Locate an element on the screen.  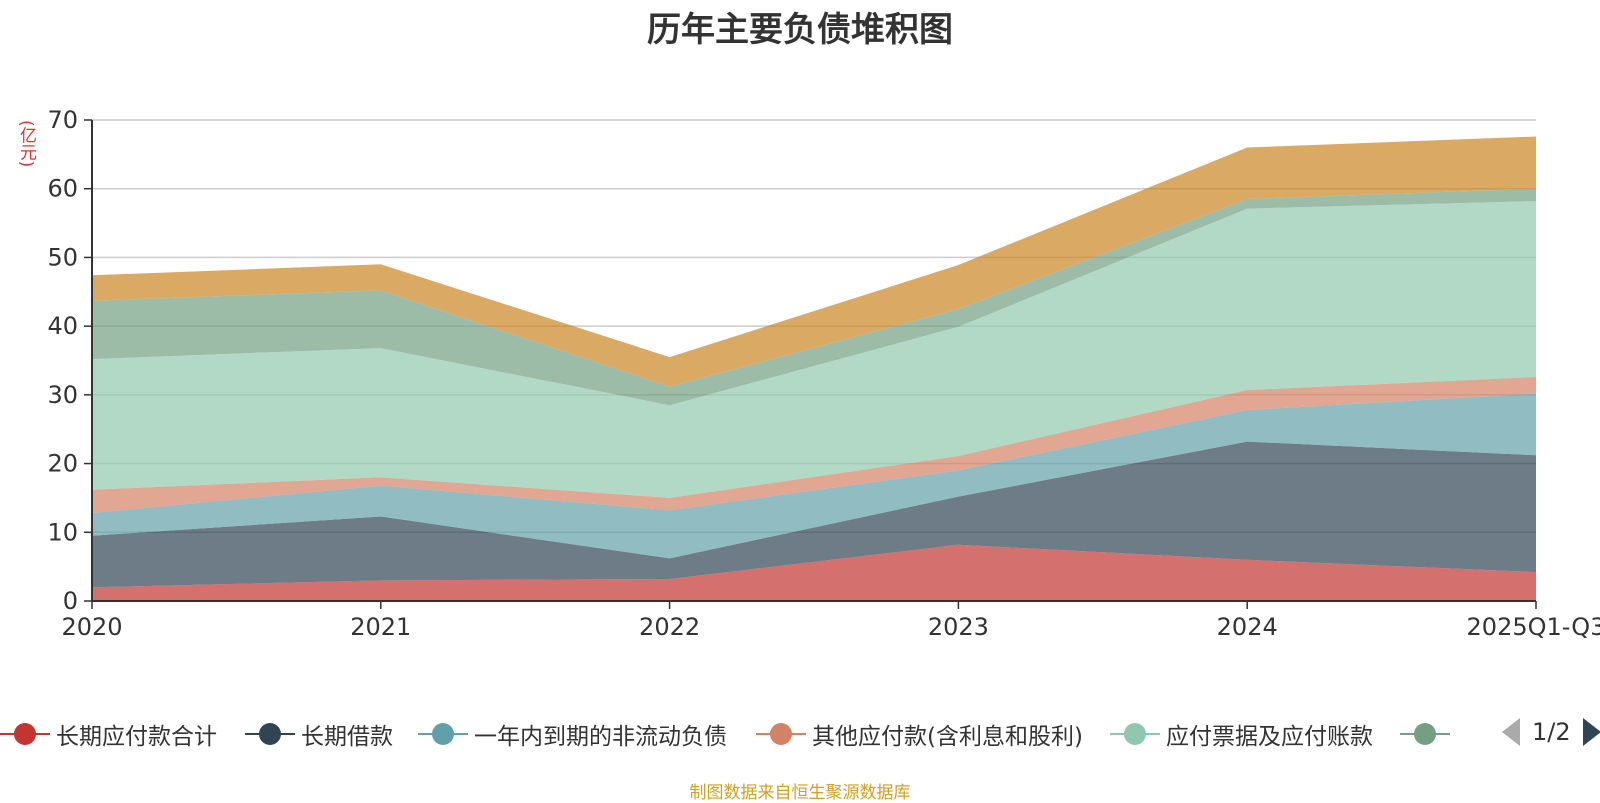
legend-label: 长期借款 is located at coordinates (347, 737).